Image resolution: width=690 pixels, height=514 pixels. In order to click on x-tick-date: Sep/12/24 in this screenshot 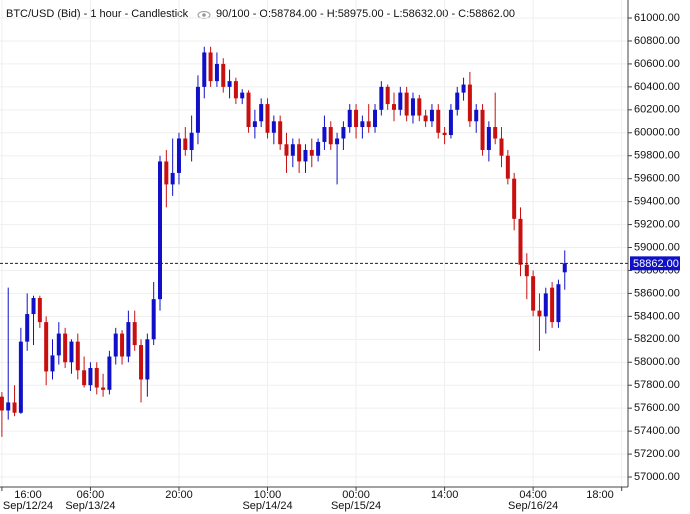, I will do `click(28, 506)`.